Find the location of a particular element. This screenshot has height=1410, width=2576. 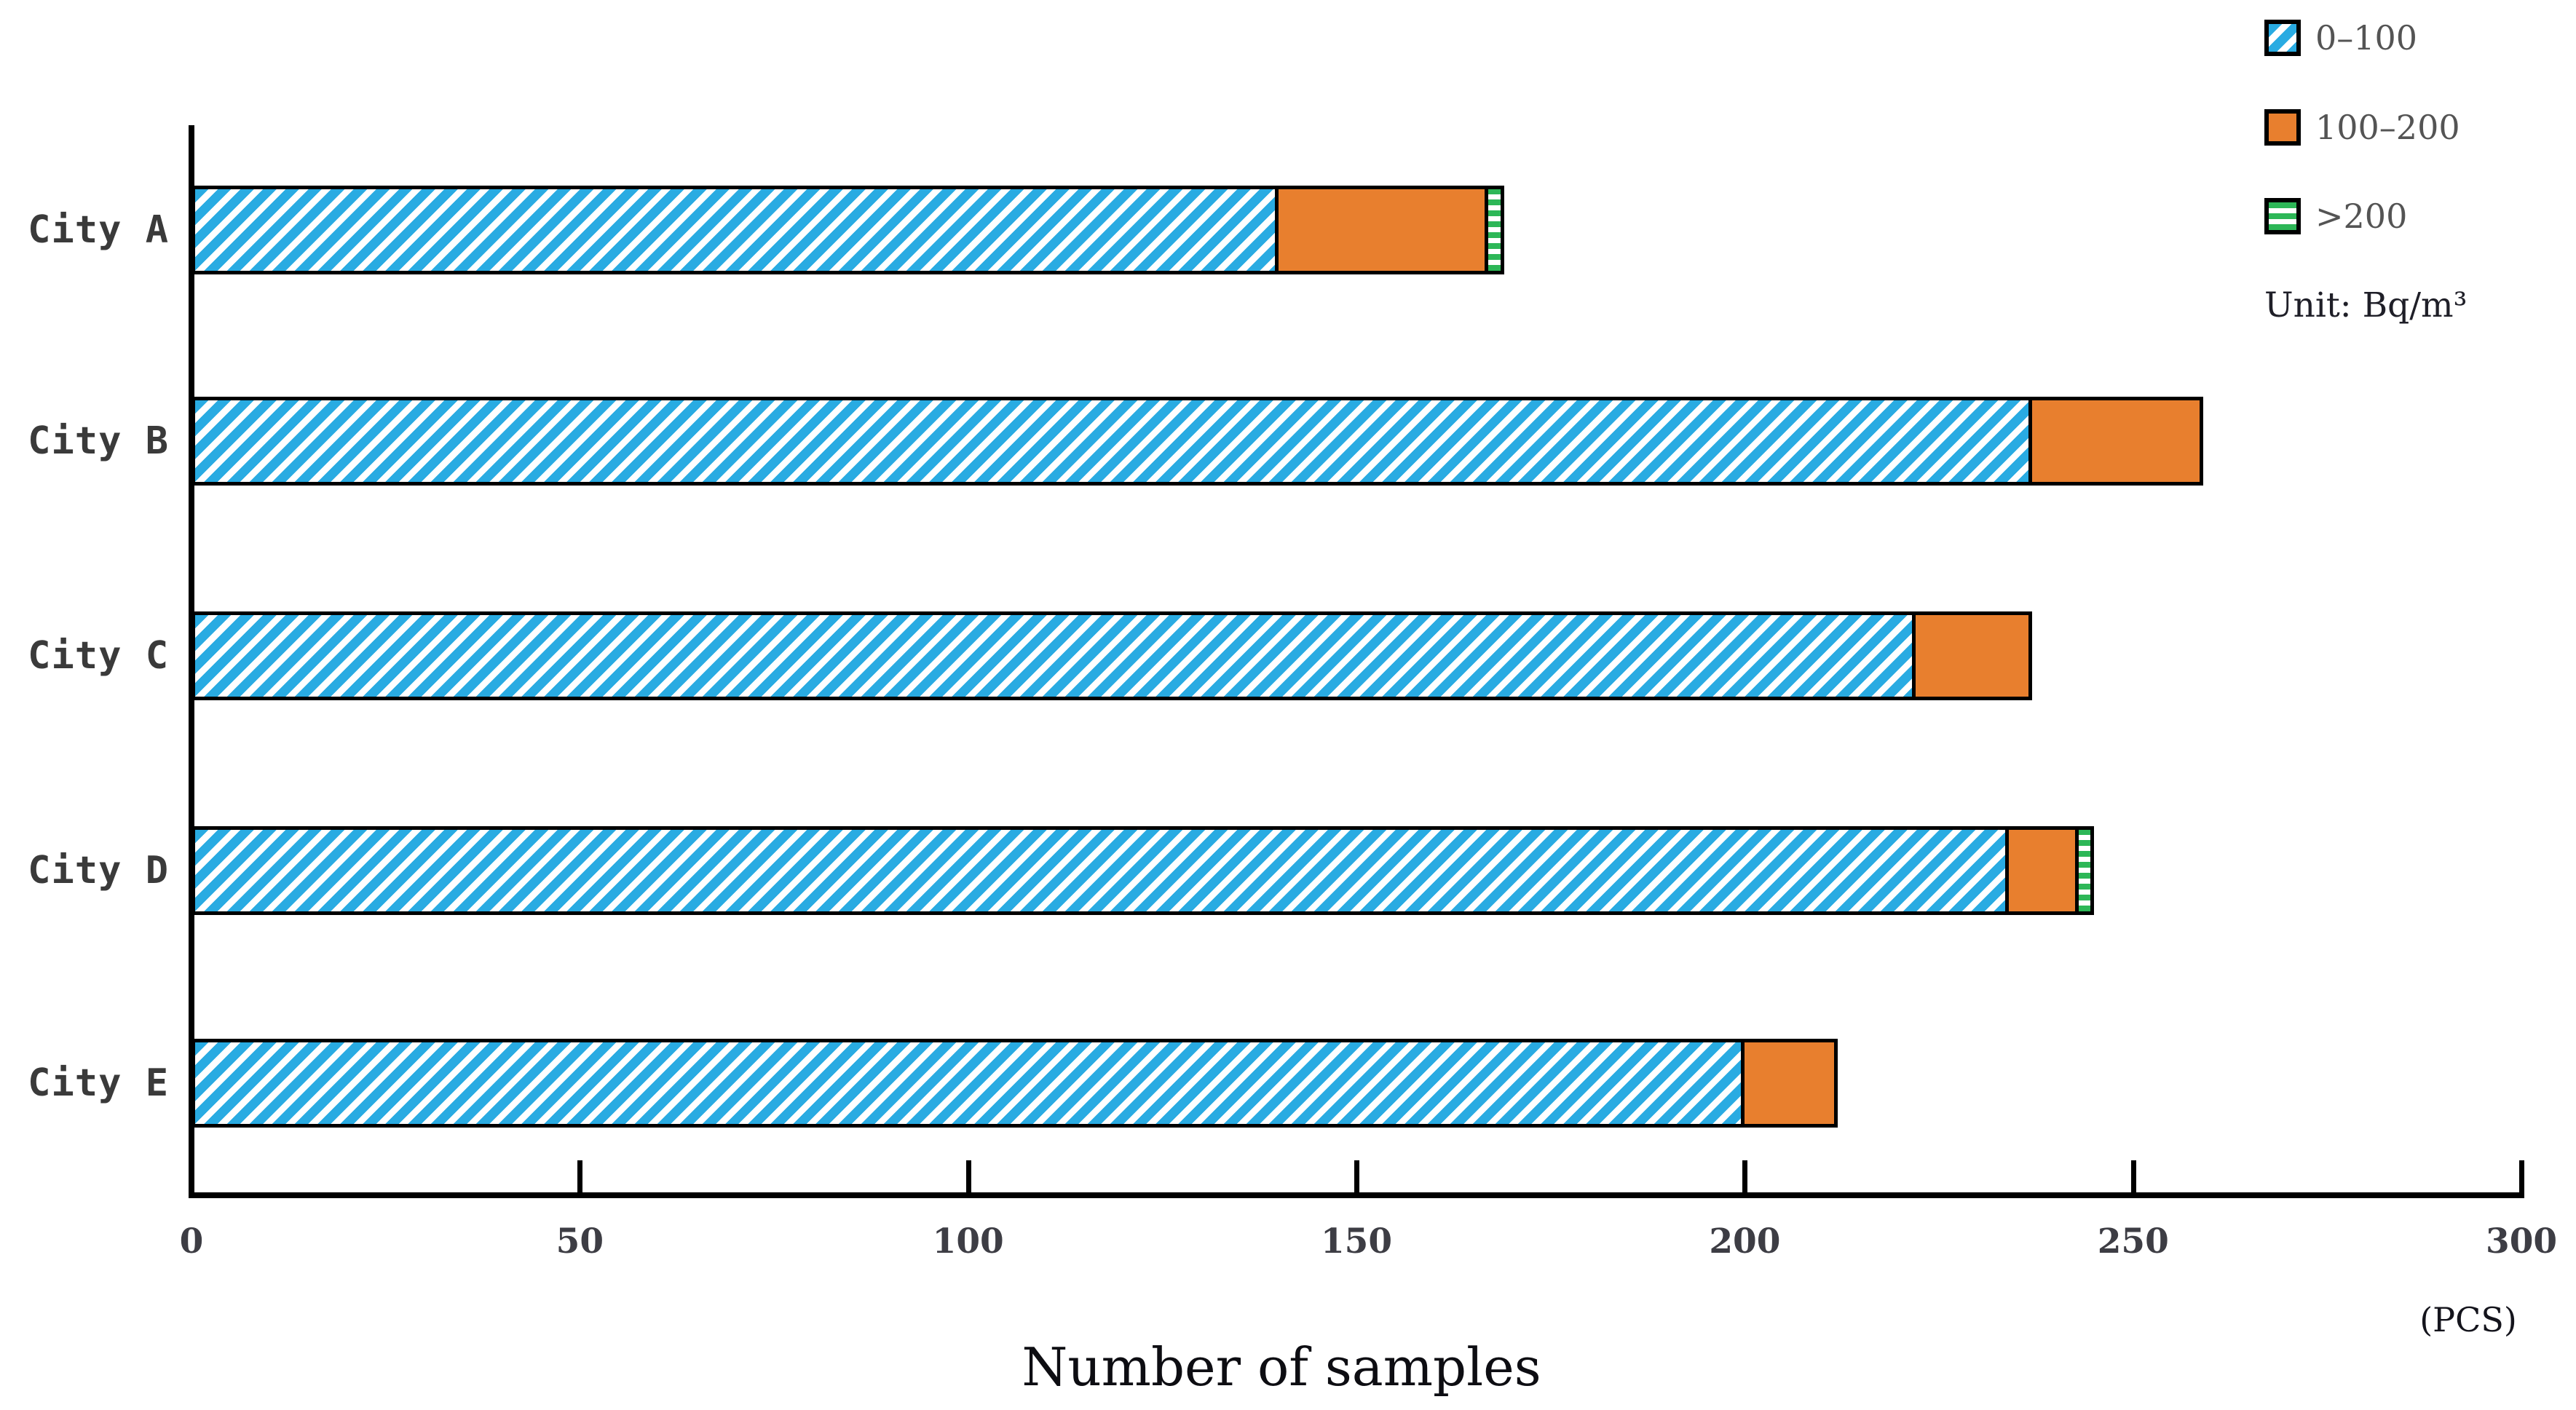

unit-note: Unit: Bq/m³ is located at coordinates (2366, 305).